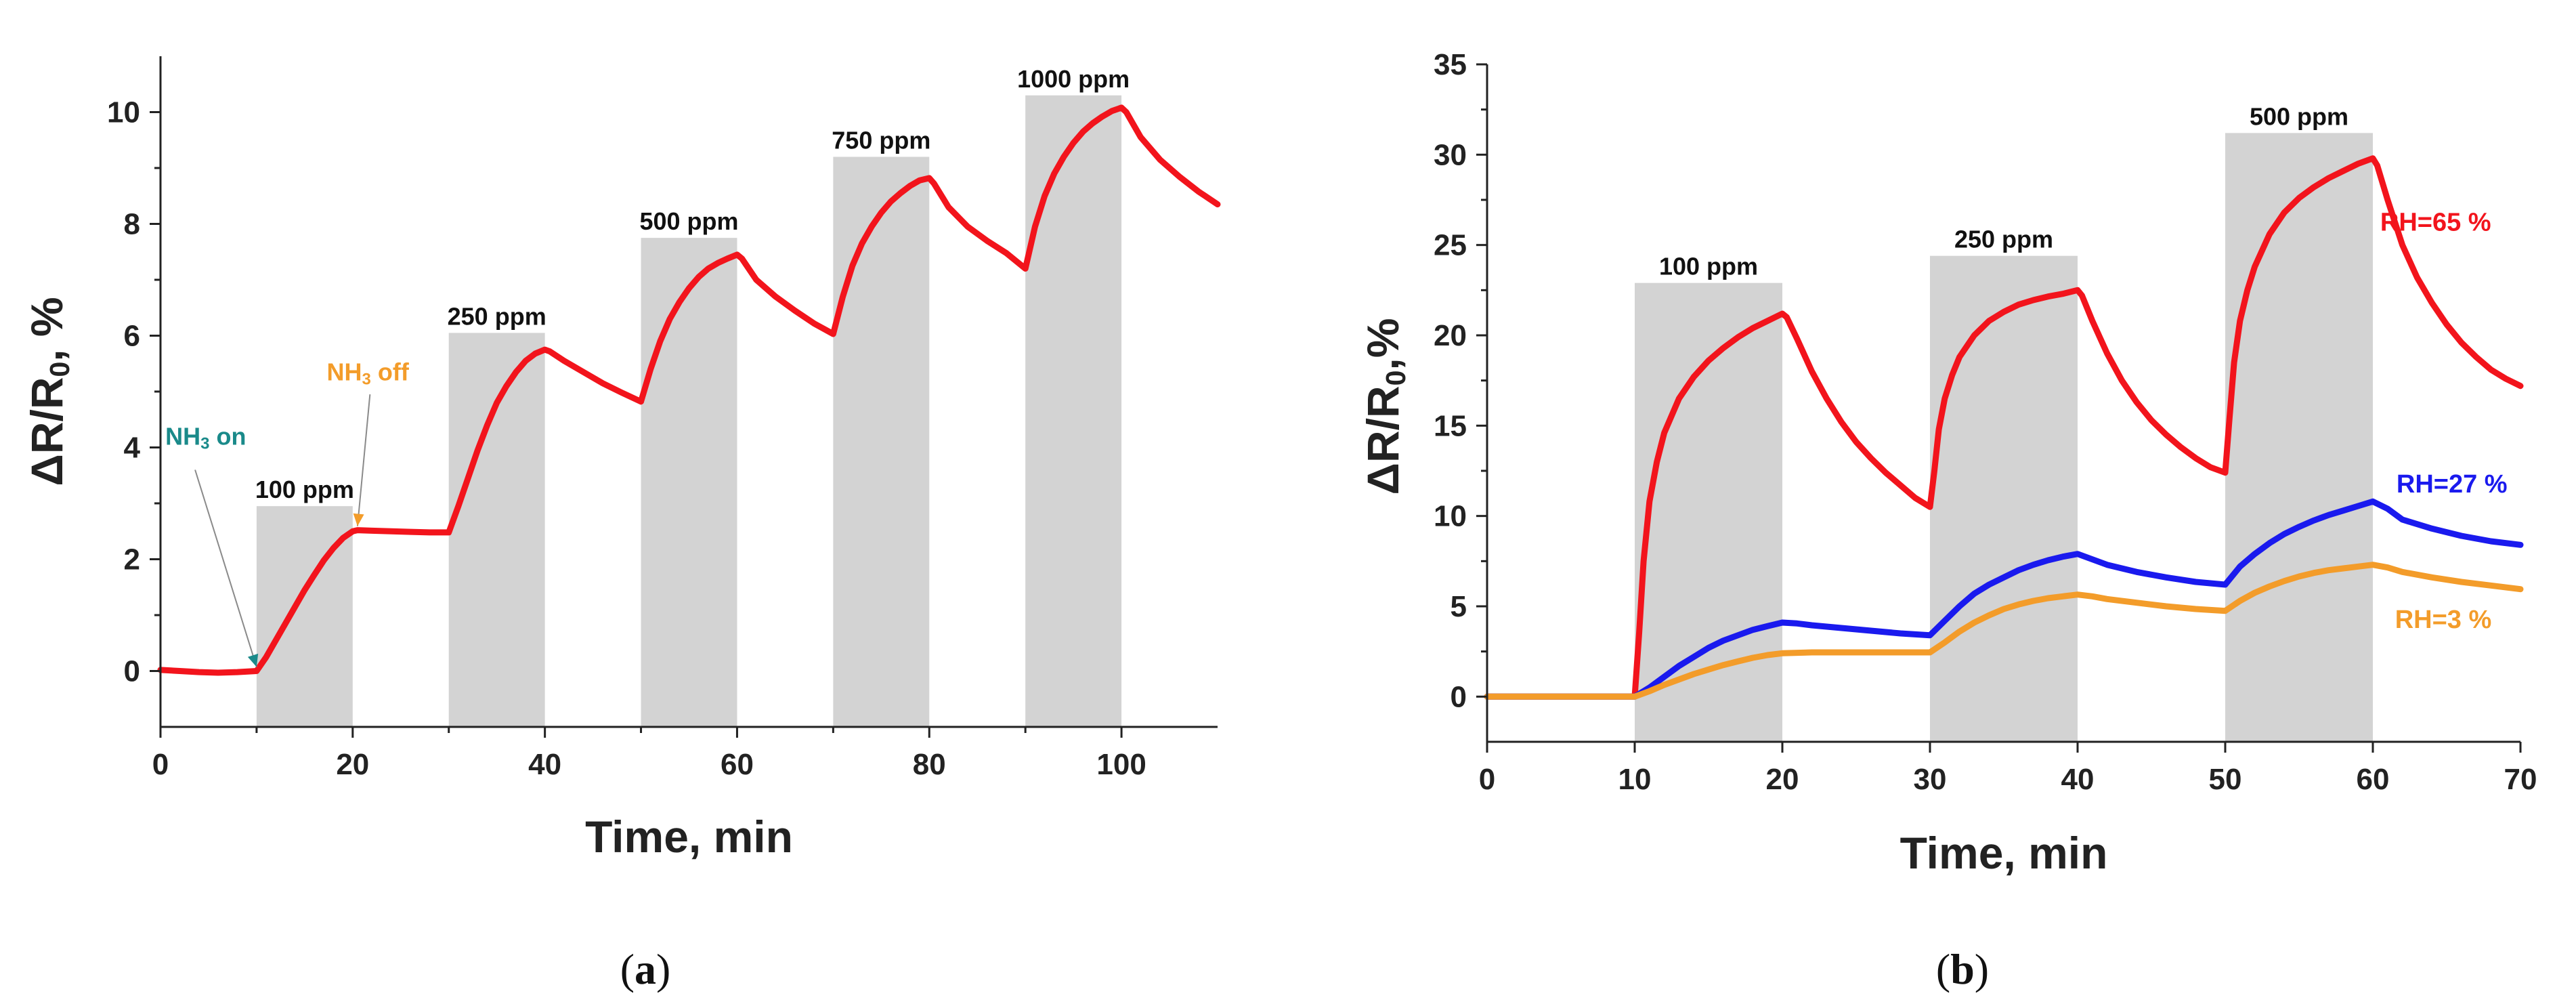  Describe the element at coordinates (253, 660) in the screenshot. I see `annotation-arrowhead-nh3_on` at that location.